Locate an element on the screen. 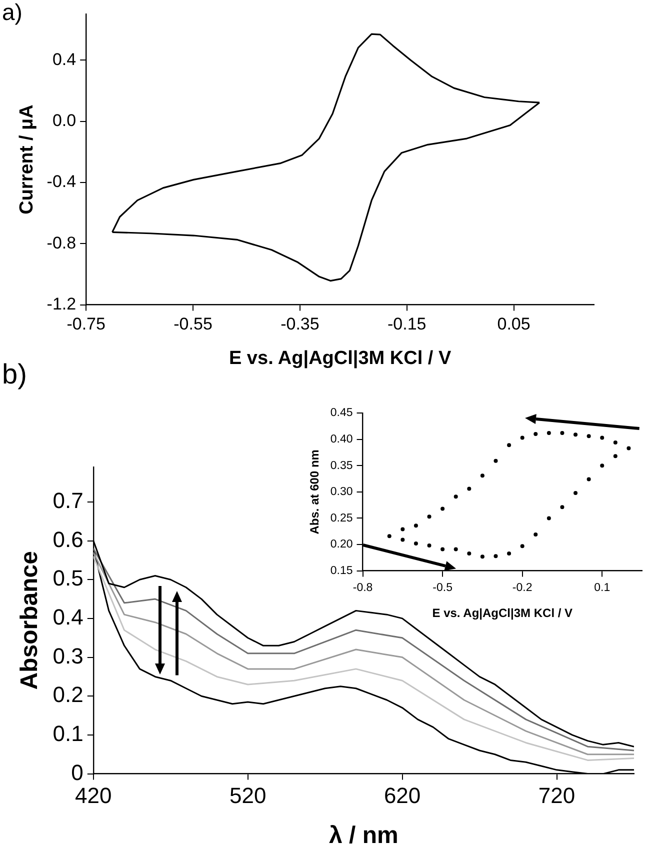 The image size is (664, 861). x-tick-label: 720 is located at coordinates (557, 795).